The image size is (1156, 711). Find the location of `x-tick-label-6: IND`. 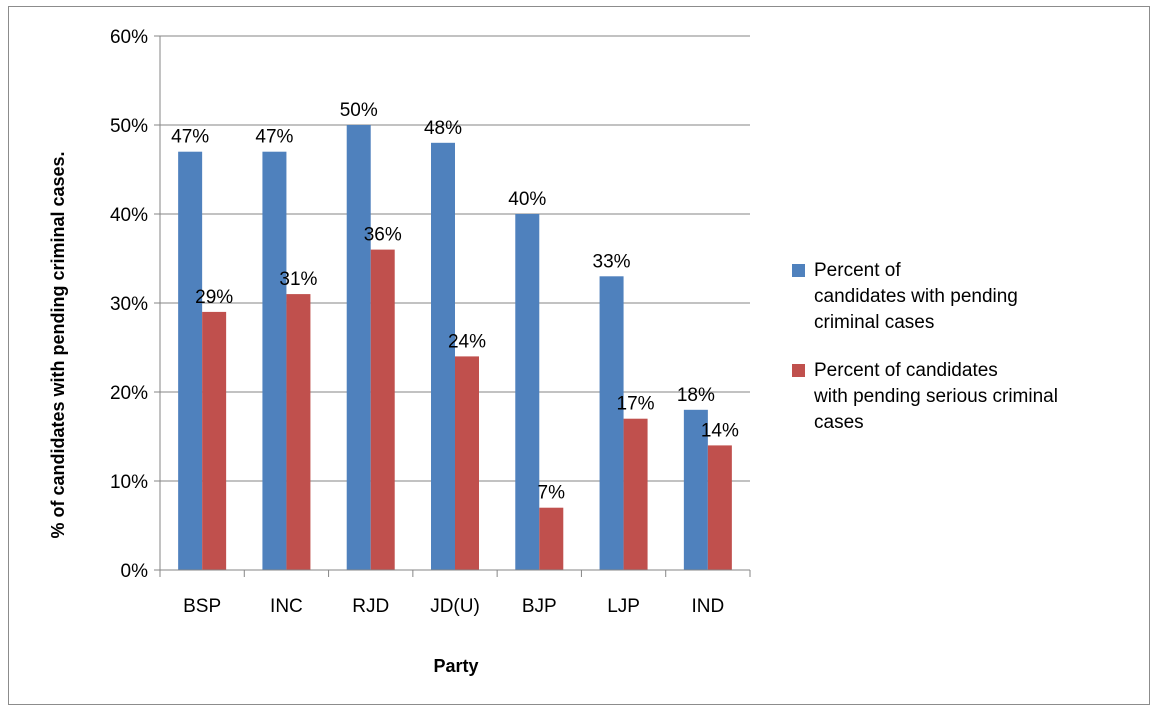

x-tick-label-6: IND is located at coordinates (707, 606).